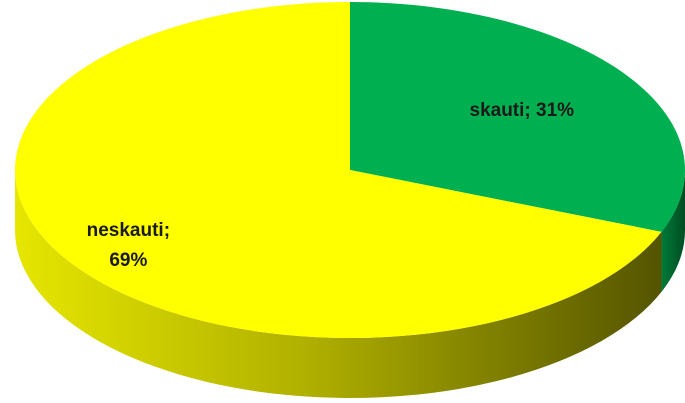 This screenshot has height=403, width=685. What do you see at coordinates (673, 231) in the screenshot?
I see `slice-side` at bounding box center [673, 231].